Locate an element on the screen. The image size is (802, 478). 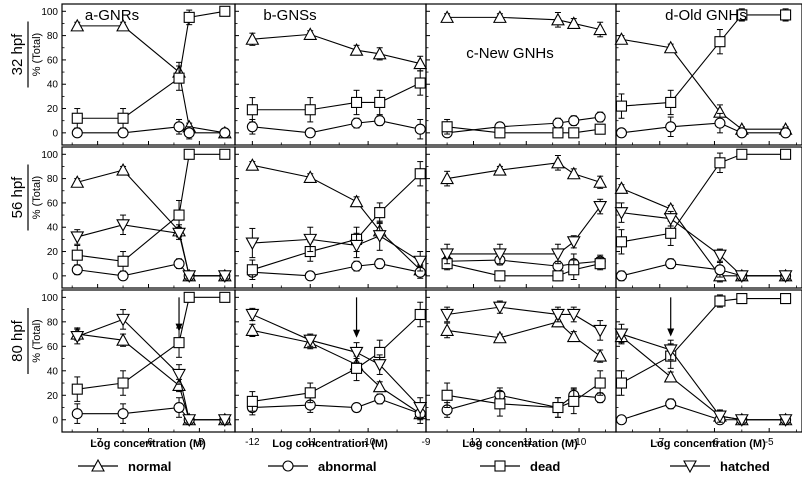
series-group-r1-c2 is located at coordinates (524, 218).